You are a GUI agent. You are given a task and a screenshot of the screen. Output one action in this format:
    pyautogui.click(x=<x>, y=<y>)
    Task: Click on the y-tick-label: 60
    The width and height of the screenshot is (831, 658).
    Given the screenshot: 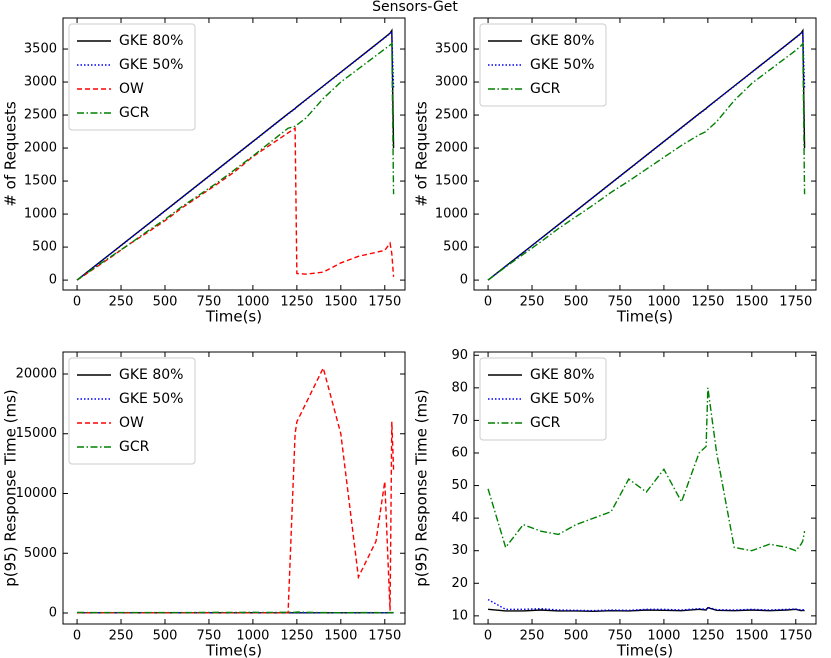 What is the action you would take?
    pyautogui.click(x=459, y=452)
    